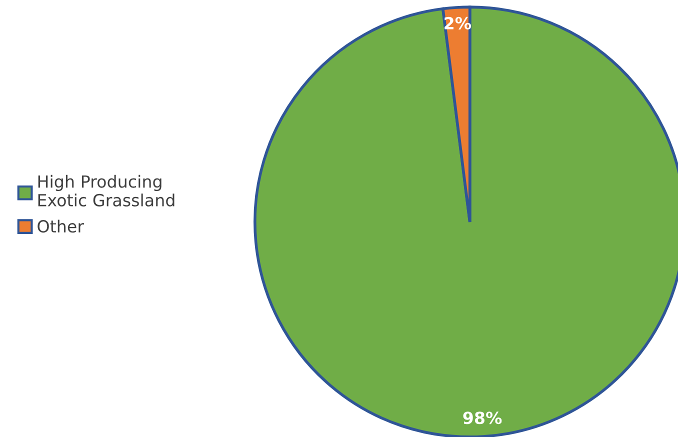 The height and width of the screenshot is (437, 678). What do you see at coordinates (106, 190) in the screenshot?
I see `legend-label: High Producing Exotic Grassland` at bounding box center [106, 190].